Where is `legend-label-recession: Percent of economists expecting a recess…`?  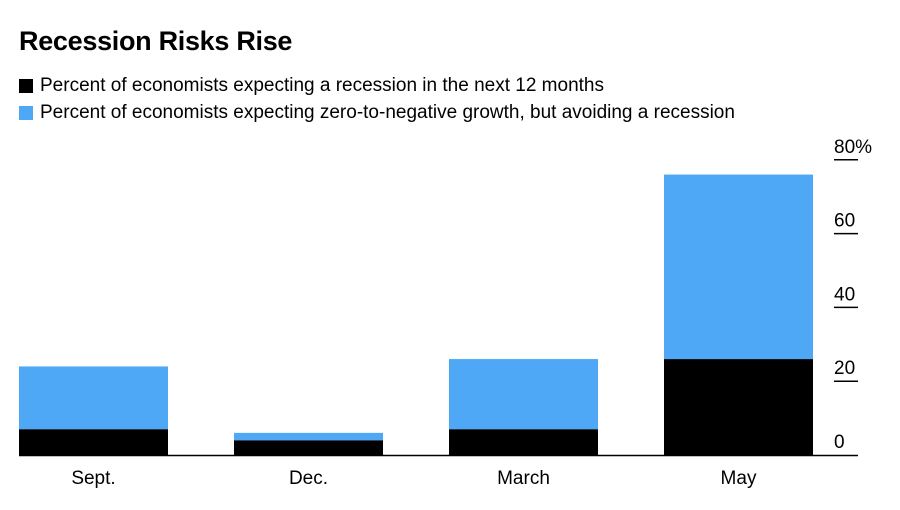 legend-label-recession: Percent of economists expecting a recess… is located at coordinates (322, 85).